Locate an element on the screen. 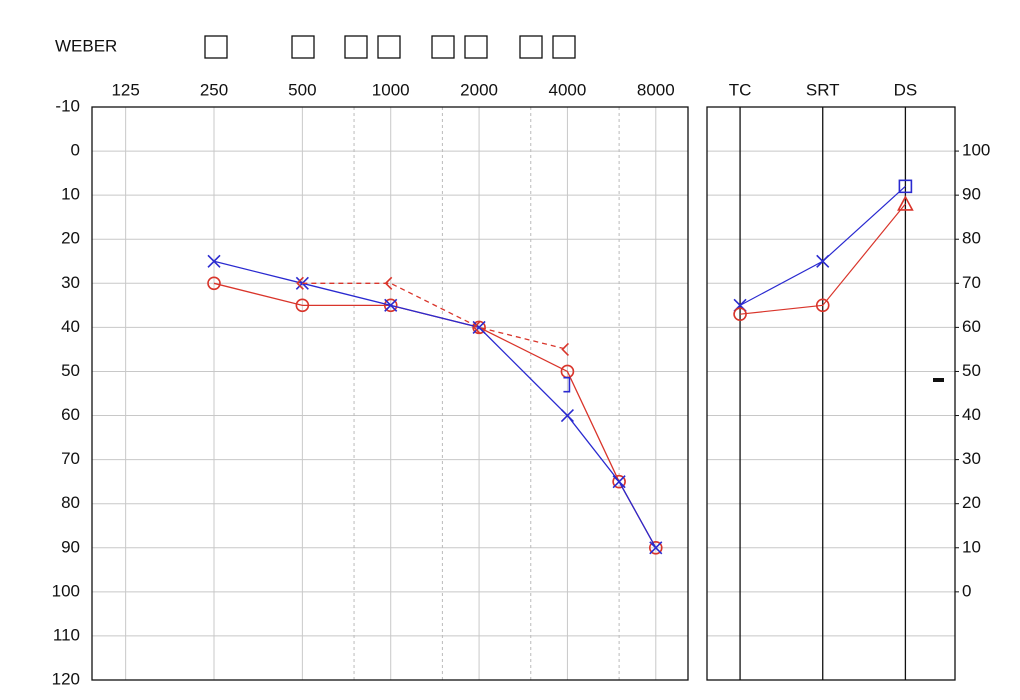 This screenshot has height=700, width=1020. y-tick-label: 20 is located at coordinates (70, 238).